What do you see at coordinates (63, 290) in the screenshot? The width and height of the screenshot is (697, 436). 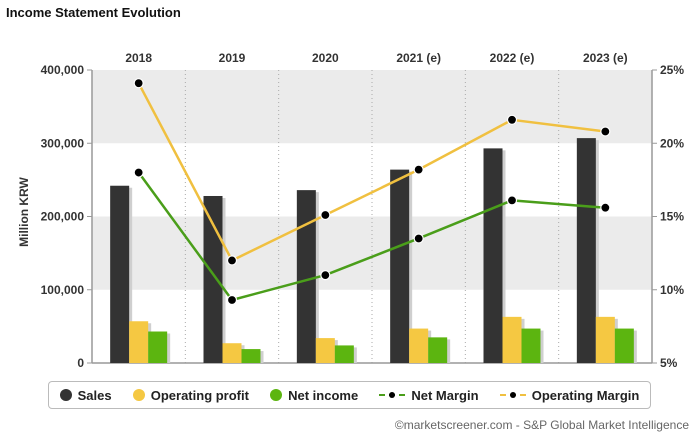 I see `y-tick-label-left: 100,000` at bounding box center [63, 290].